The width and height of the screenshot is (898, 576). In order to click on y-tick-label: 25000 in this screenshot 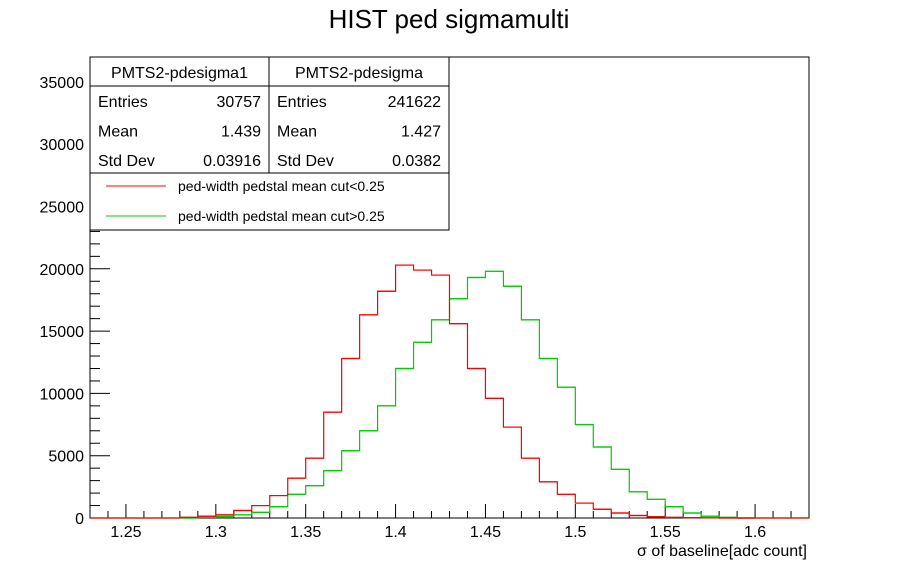, I will do `click(62, 208)`.